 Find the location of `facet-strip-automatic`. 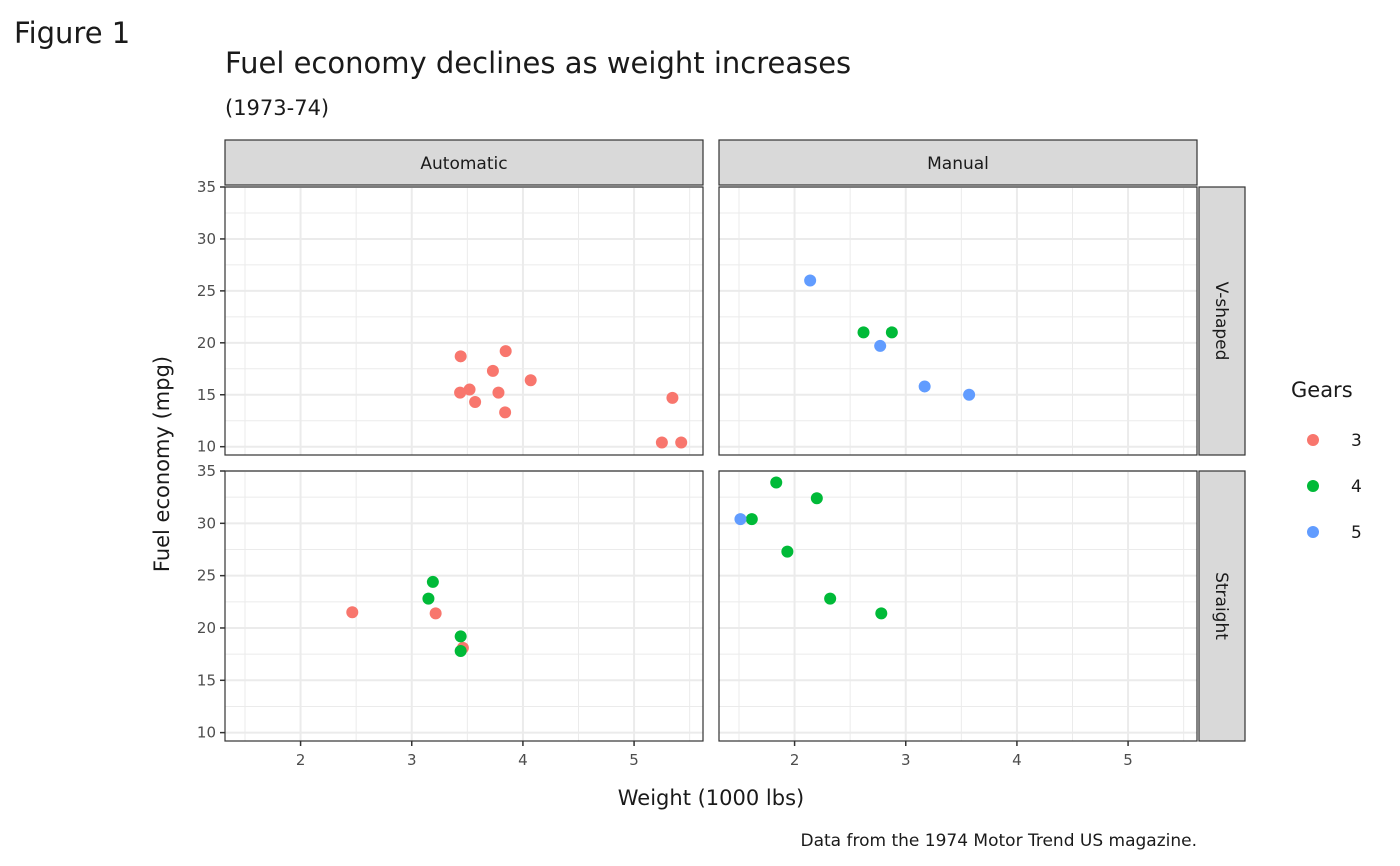

facet-strip-automatic is located at coordinates (464, 162).